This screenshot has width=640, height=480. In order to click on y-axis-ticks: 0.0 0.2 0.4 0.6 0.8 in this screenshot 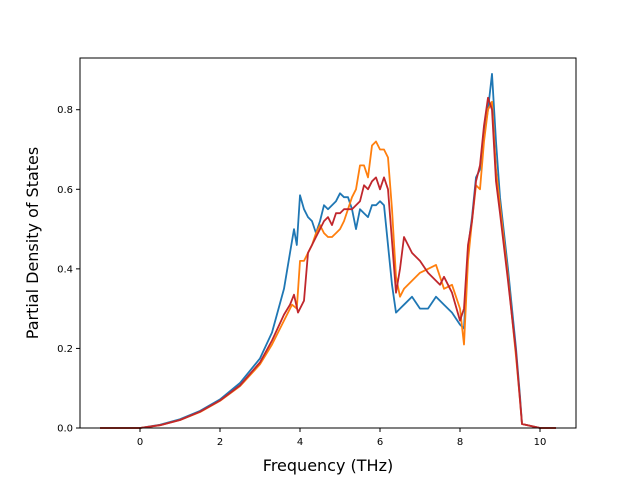, I will do `click(68, 270)`.